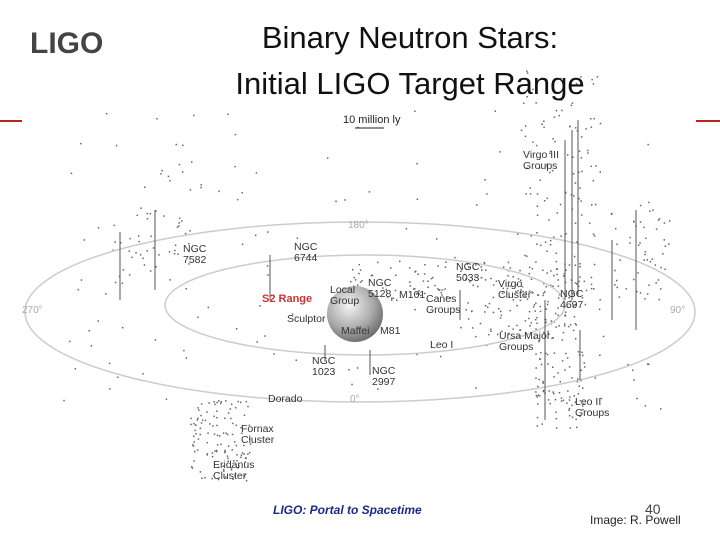  What do you see at coordinates (233, 465) in the screenshot?
I see `galaxy-label: Eridanus` at bounding box center [233, 465].